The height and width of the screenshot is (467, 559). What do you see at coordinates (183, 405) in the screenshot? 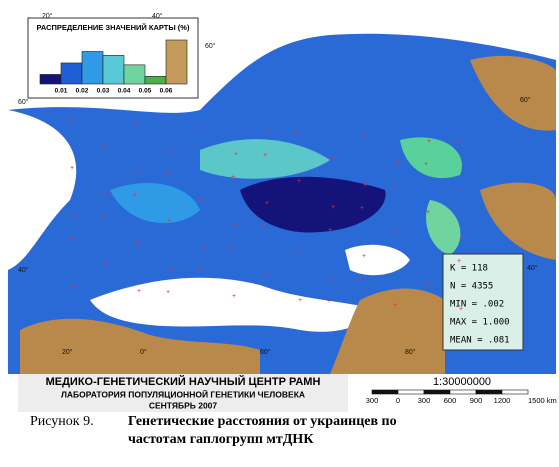
I see `footer-date: СЕНТЯБРЬ 2007` at bounding box center [183, 405].